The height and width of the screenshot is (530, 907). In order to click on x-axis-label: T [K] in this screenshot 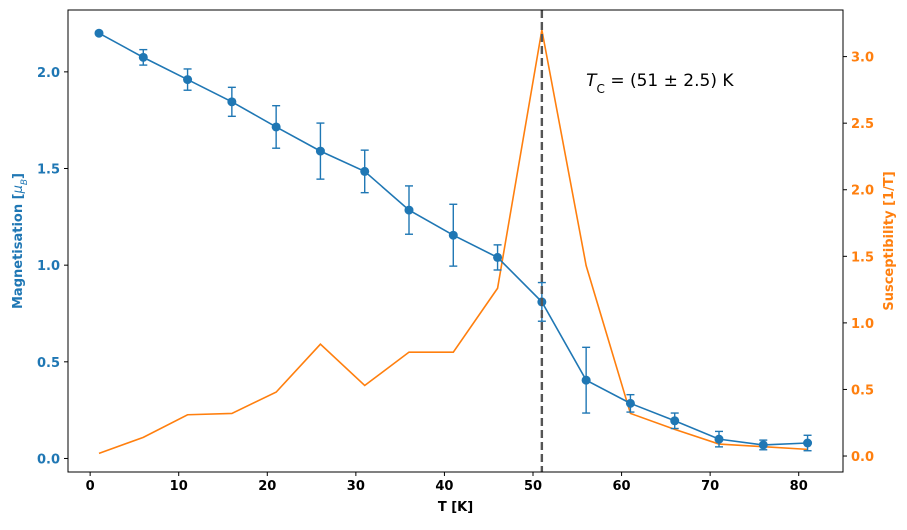, I will do `click(455, 507)`.